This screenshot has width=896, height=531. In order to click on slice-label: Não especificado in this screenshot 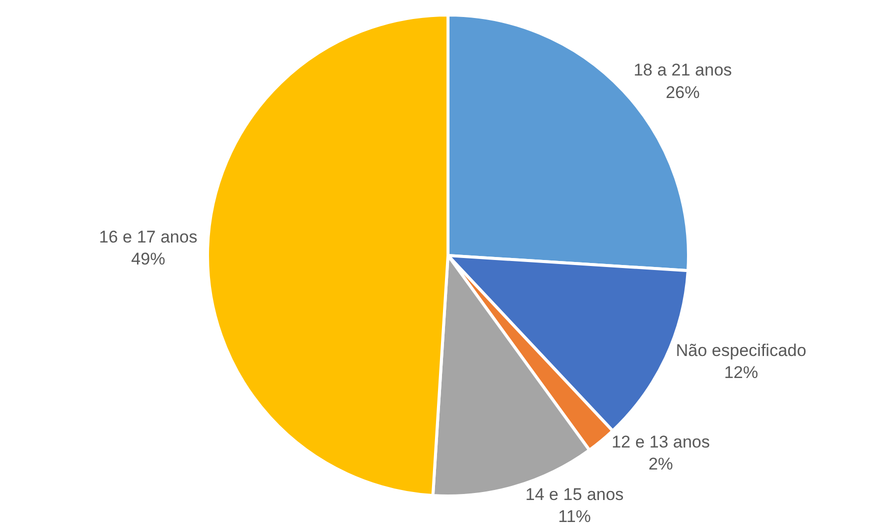, I will do `click(741, 350)`.